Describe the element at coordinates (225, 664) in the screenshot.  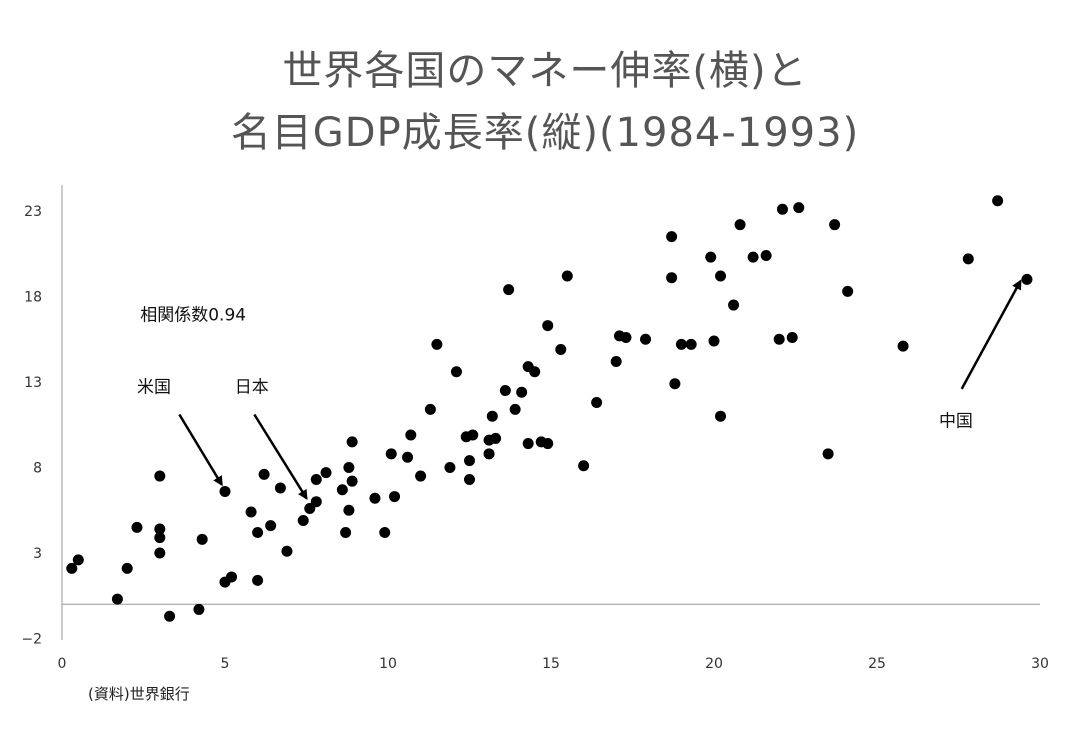
I see `x-tick-label: 5` at that location.